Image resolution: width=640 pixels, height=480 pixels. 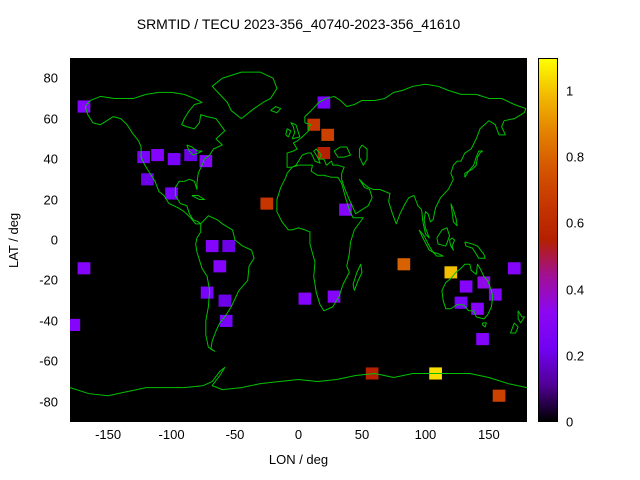 What do you see at coordinates (586, 244) in the screenshot?
I see `colorbar-ticks: 0 0.2 0.4 0.6 0.8 1` at bounding box center [586, 244].